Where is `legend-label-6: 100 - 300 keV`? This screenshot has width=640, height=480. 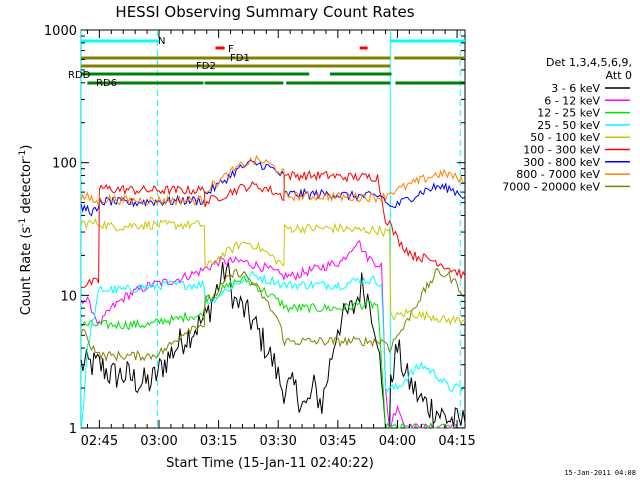
legend-label-6: 100 - 300 keV is located at coordinates (561, 150).